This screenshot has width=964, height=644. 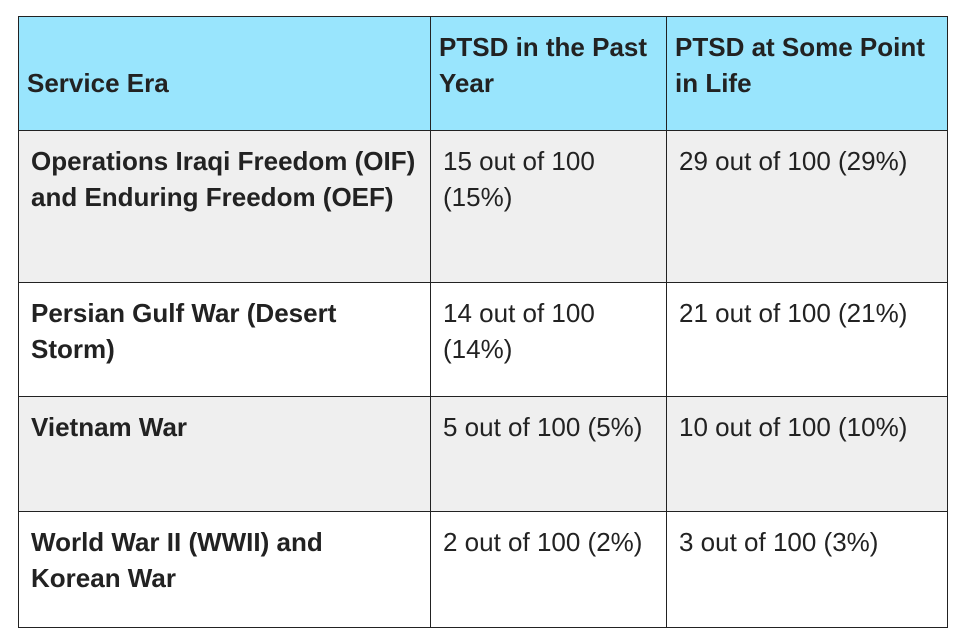 What do you see at coordinates (548, 73) in the screenshot?
I see `header-ptsd-past-year: PTSD in the Past Year` at bounding box center [548, 73].